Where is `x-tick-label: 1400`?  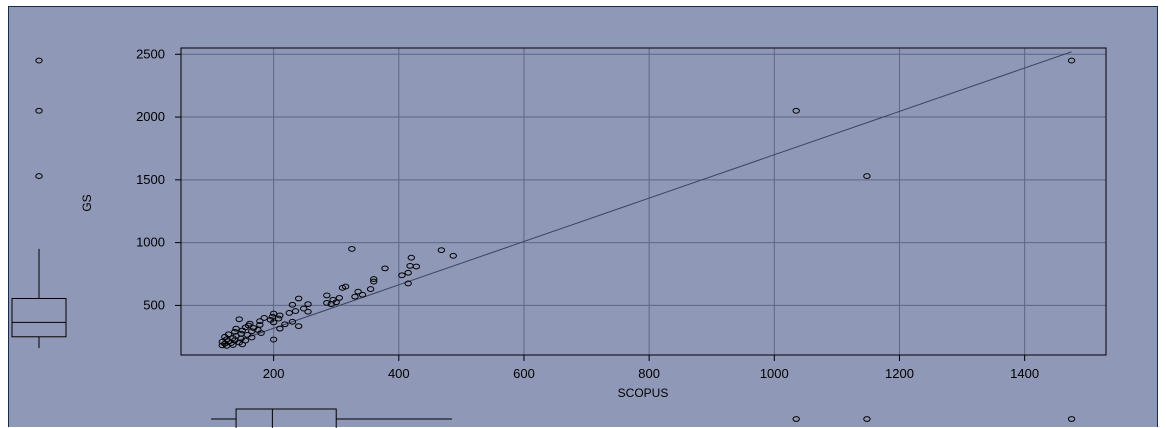 x-tick-label: 1400 is located at coordinates (1024, 373).